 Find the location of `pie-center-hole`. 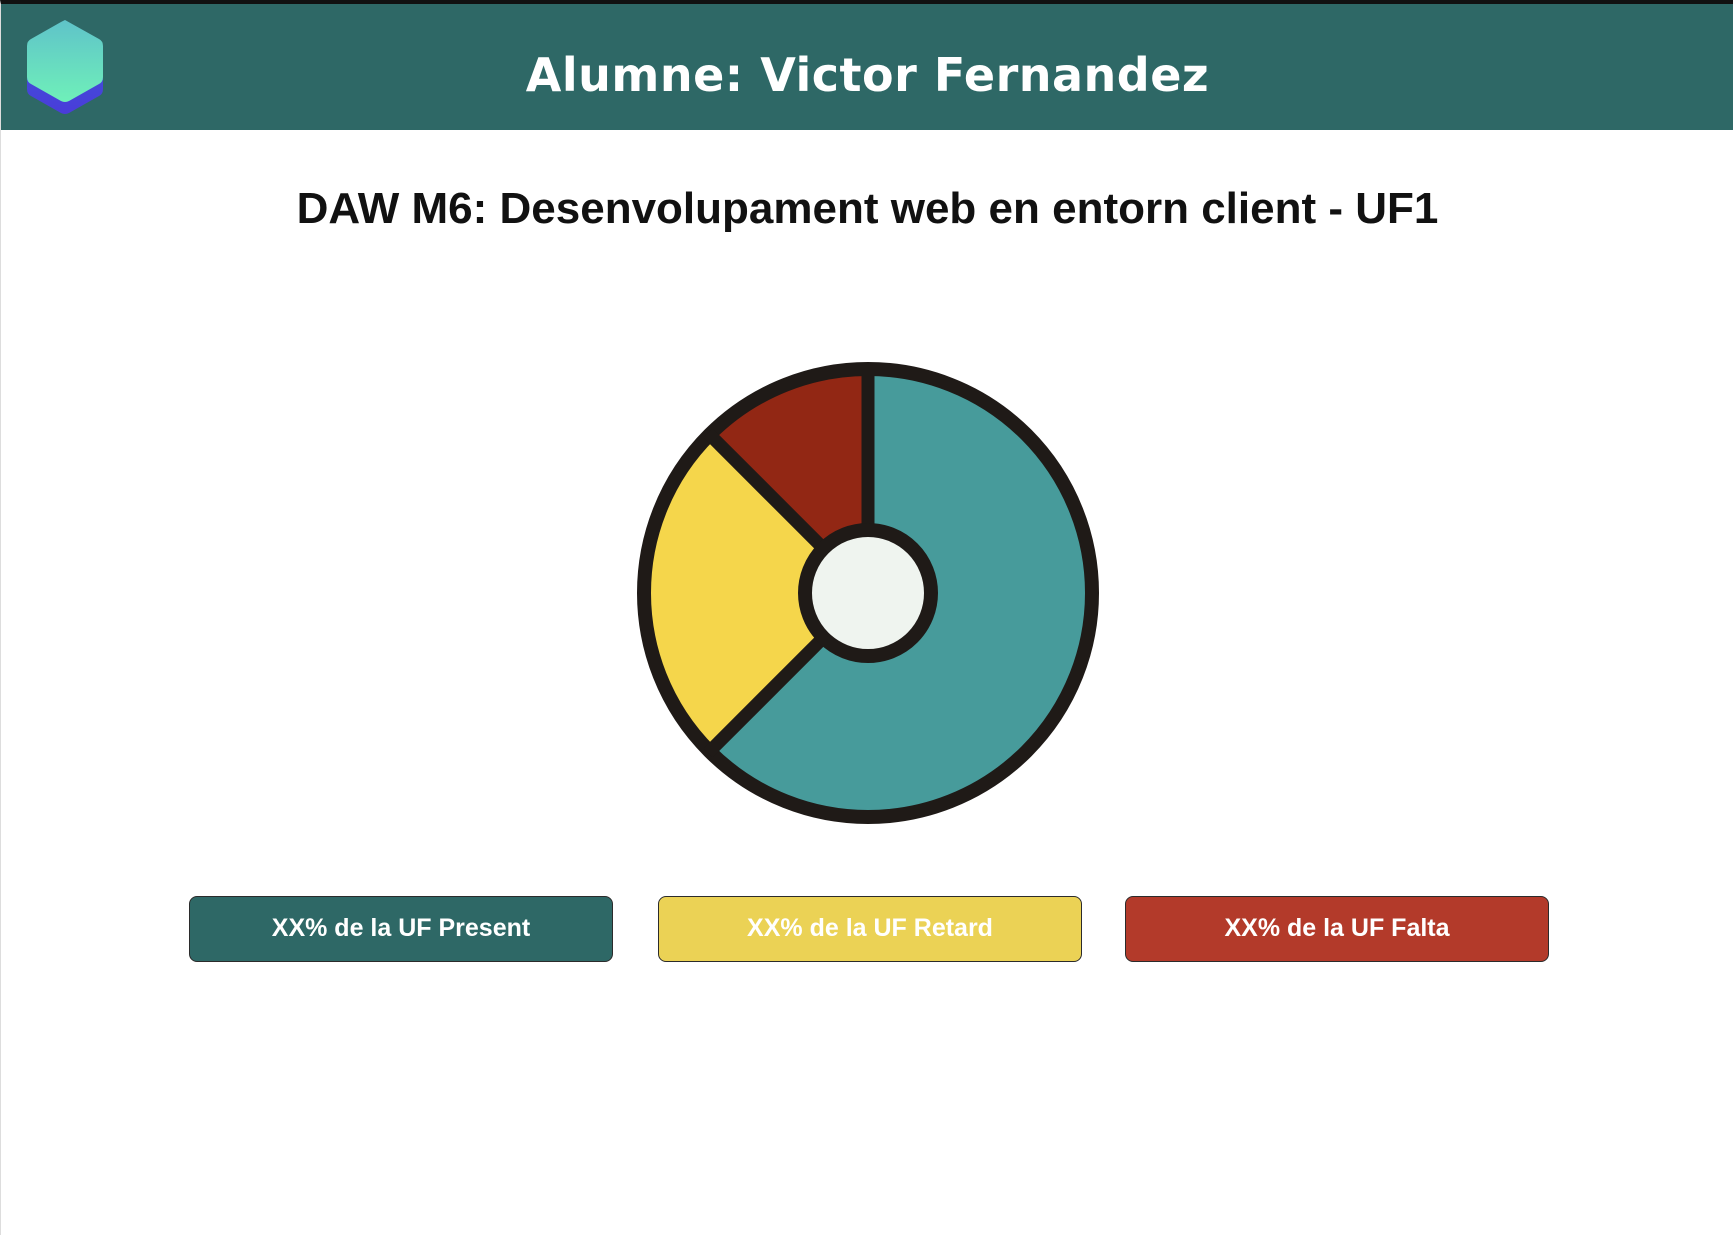

pie-center-hole is located at coordinates (868, 593).